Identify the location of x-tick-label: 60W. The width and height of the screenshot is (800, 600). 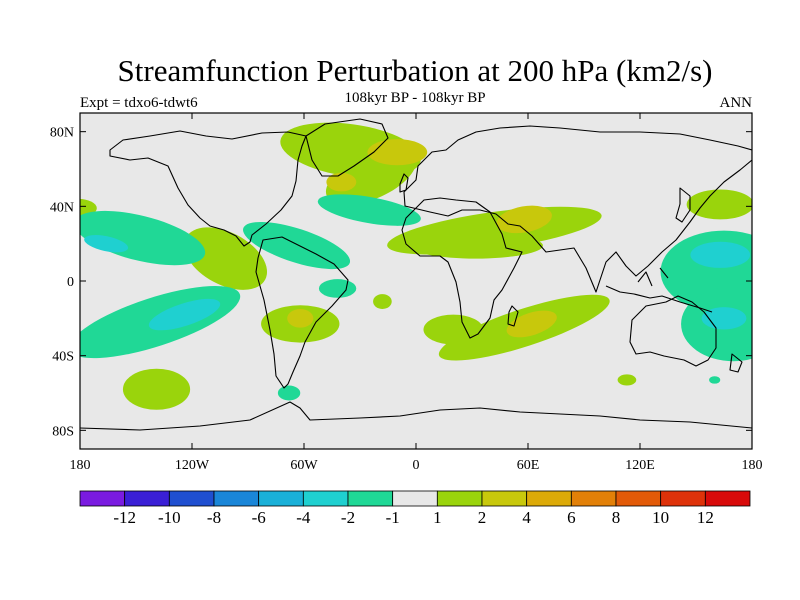
(304, 465).